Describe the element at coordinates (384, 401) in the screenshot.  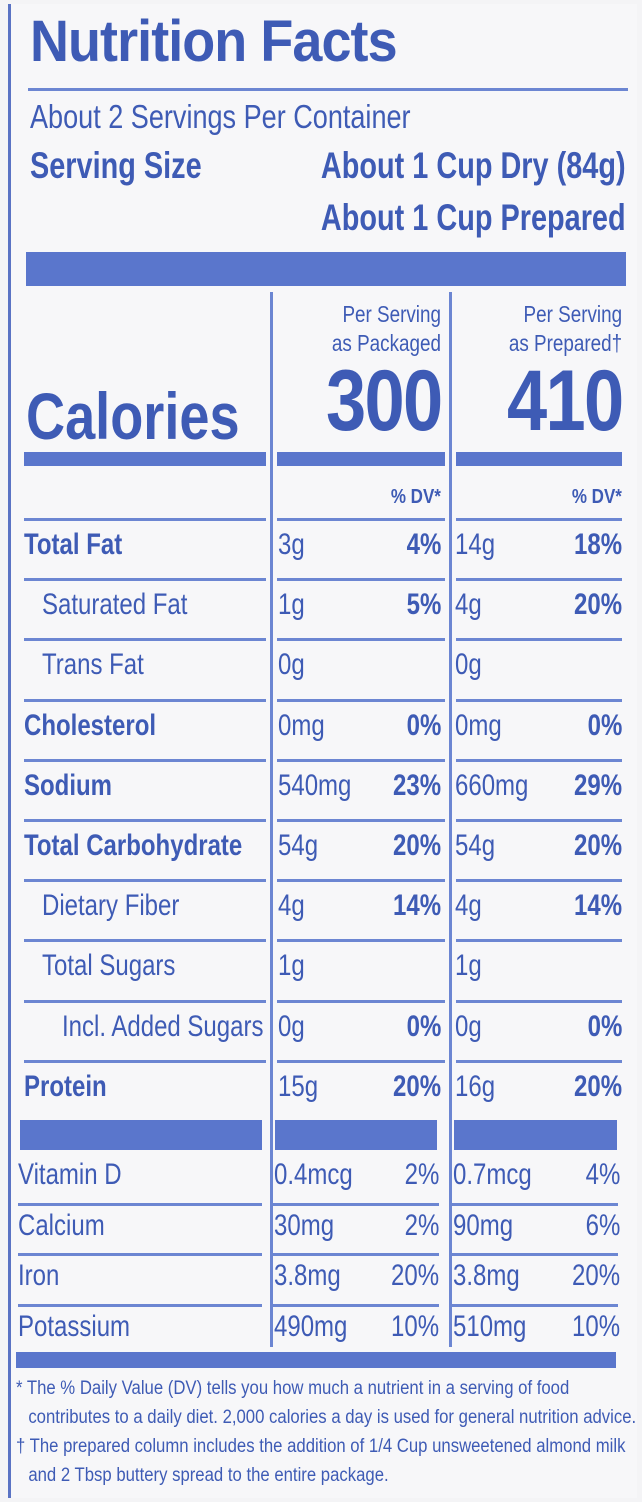
I see `calories-packaged: 300` at that location.